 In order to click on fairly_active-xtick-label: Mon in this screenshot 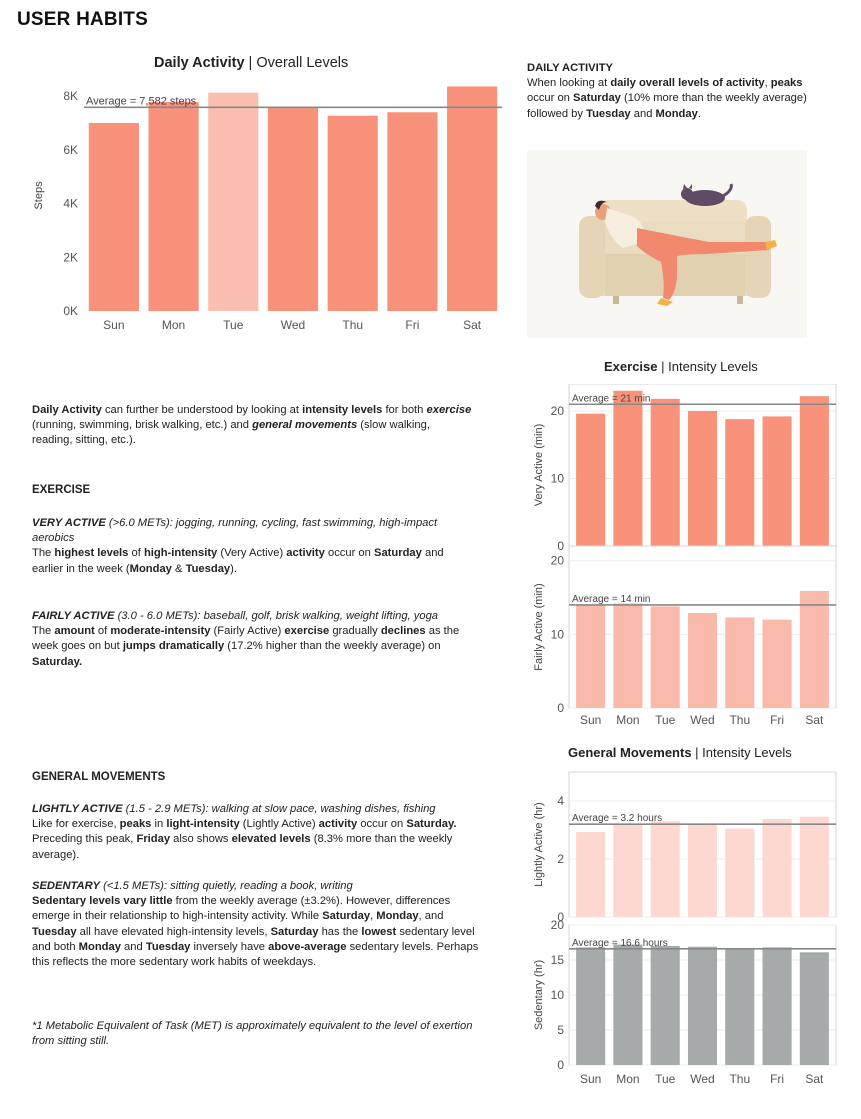, I will do `click(627, 720)`.